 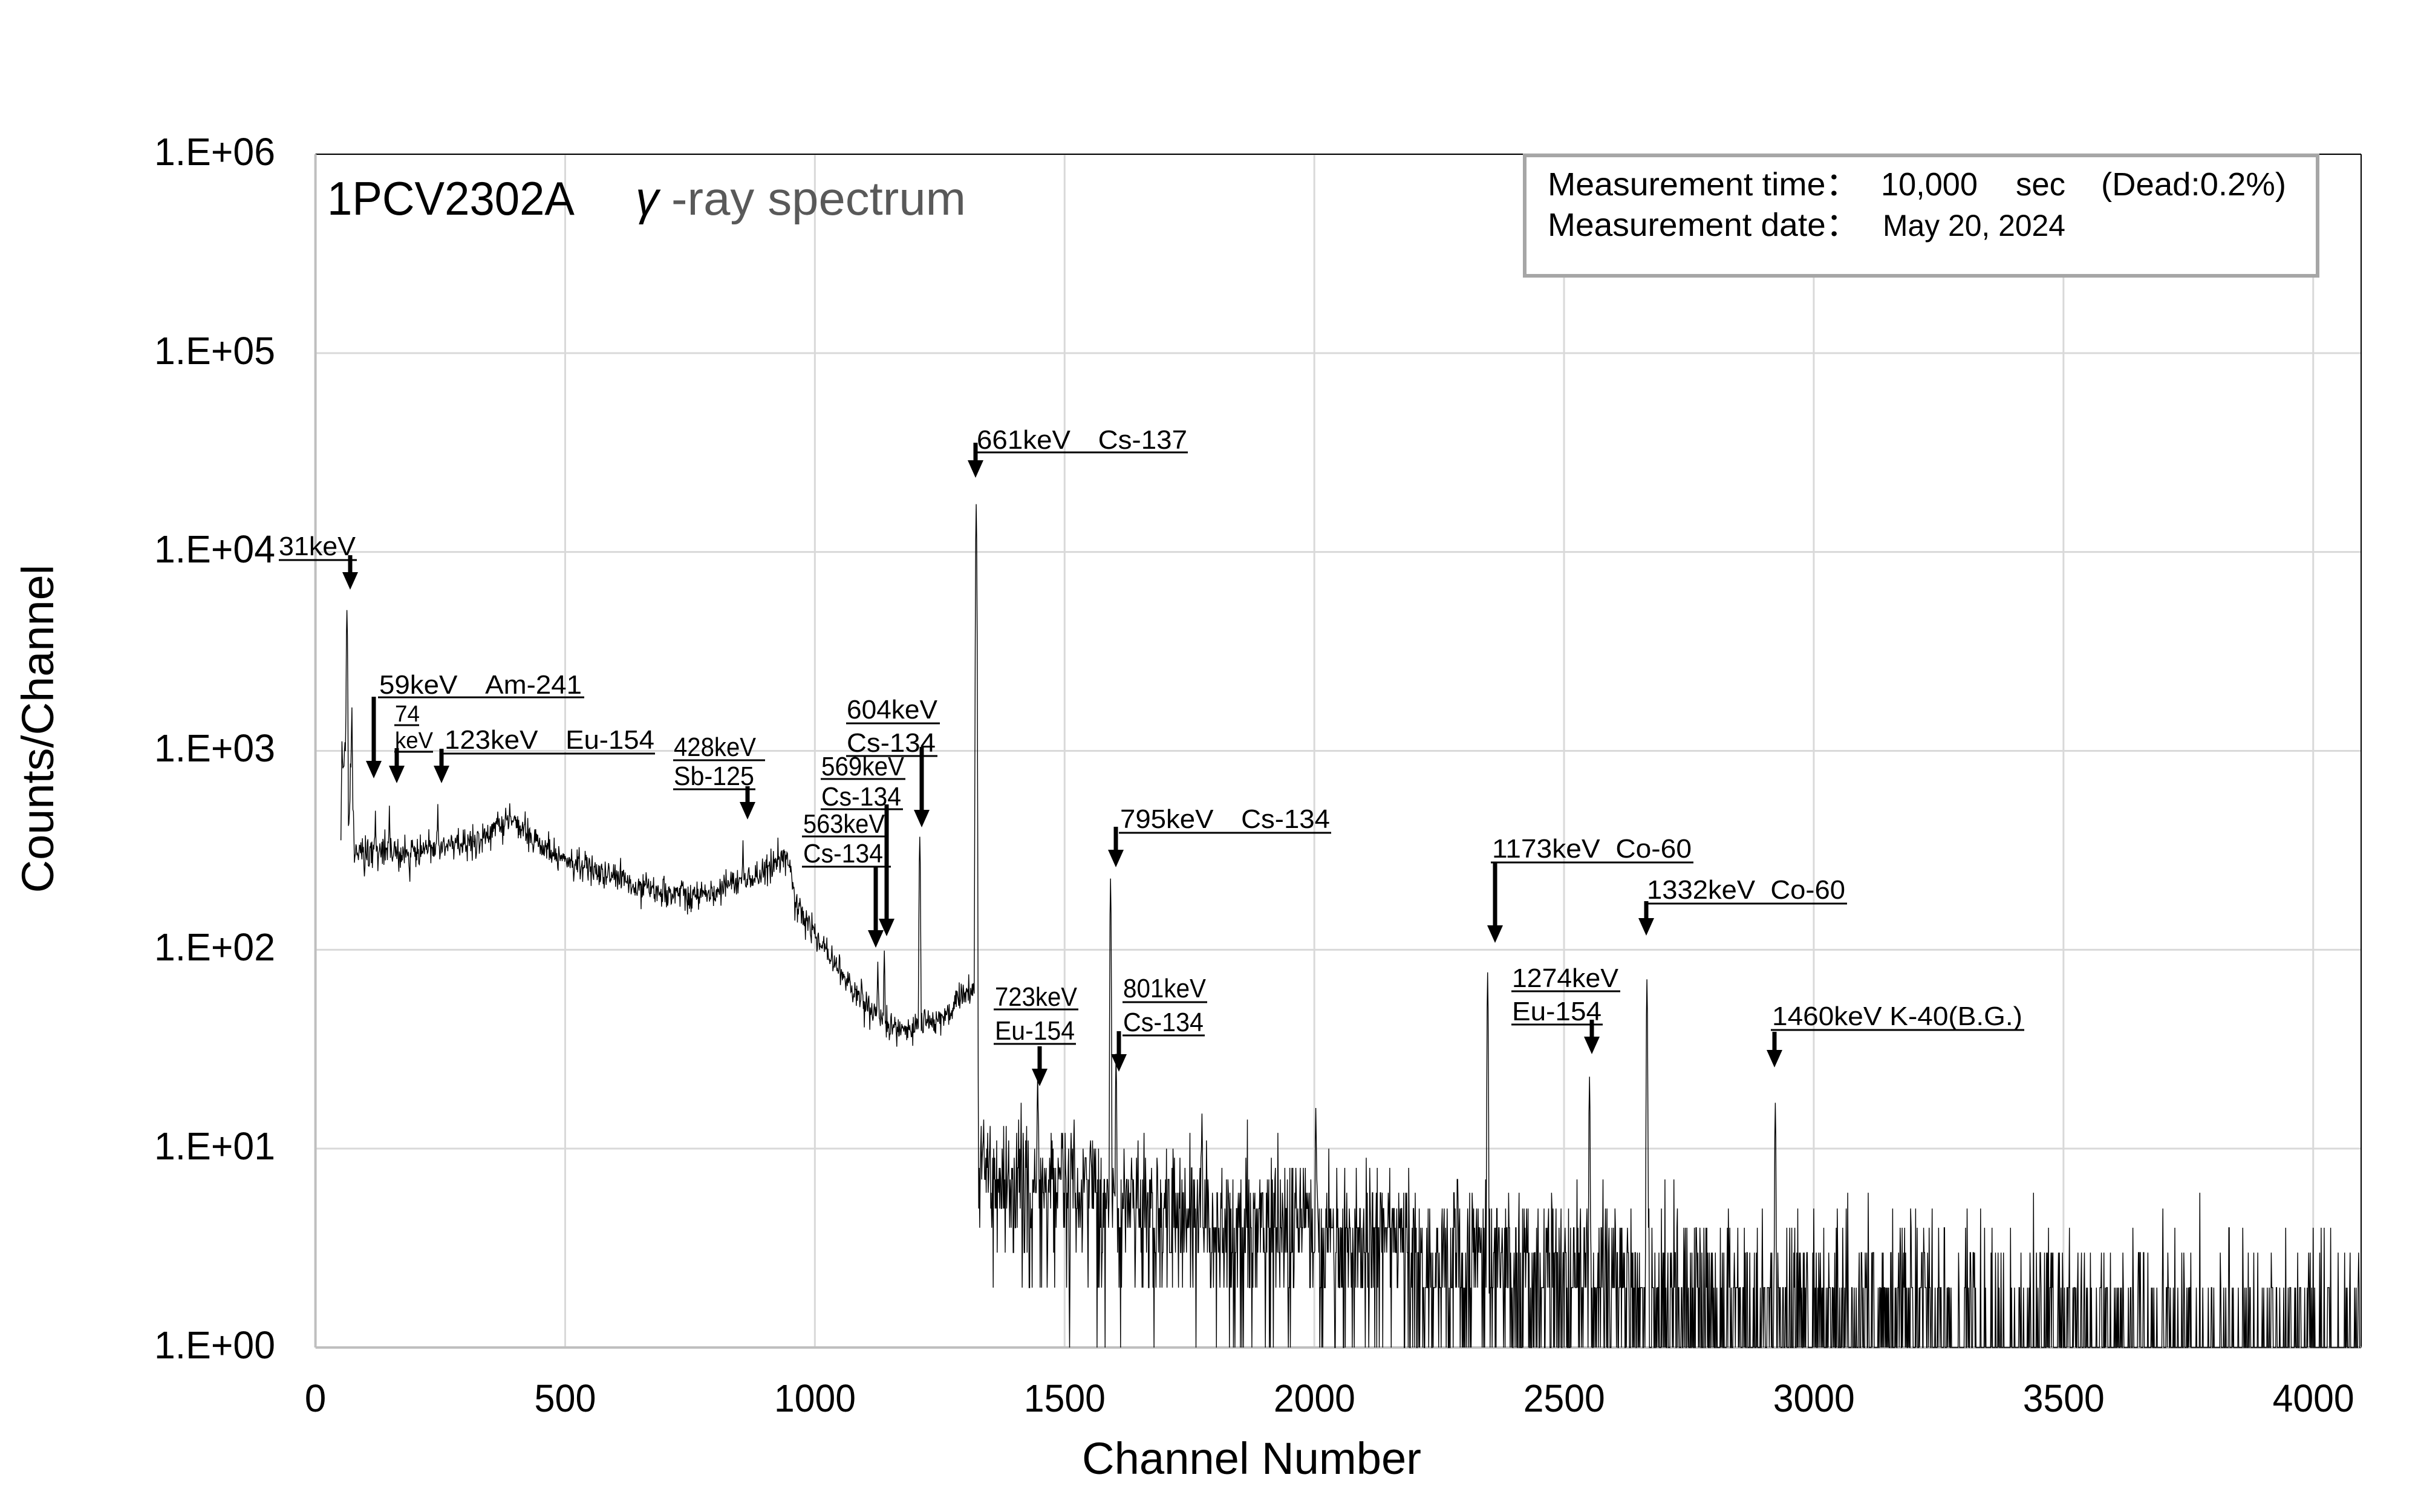 I want to click on peak-label: 661keV Cs-137, so click(x=1082, y=440).